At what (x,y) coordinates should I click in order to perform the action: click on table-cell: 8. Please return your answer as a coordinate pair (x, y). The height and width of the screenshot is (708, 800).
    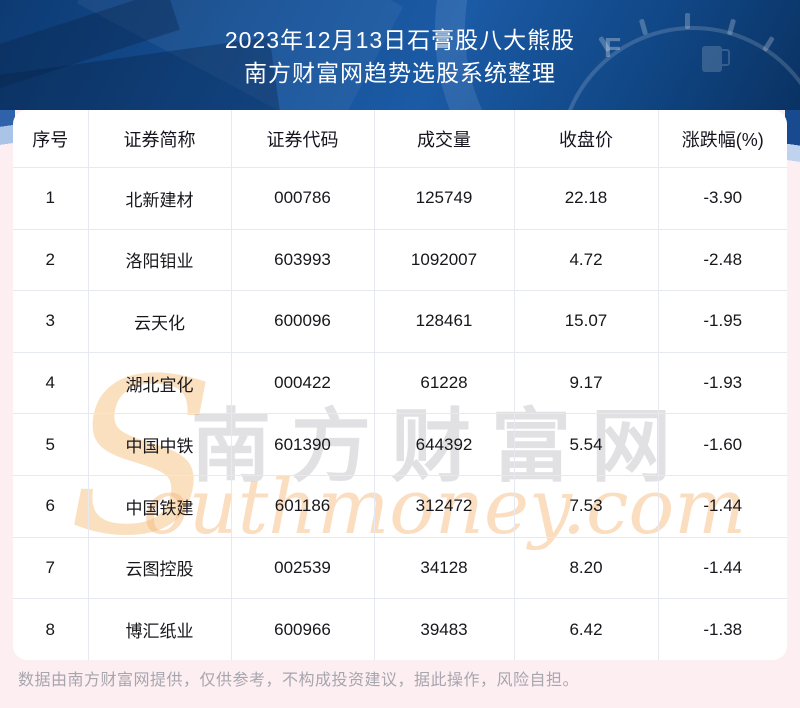
    Looking at the image, I should click on (50, 629).